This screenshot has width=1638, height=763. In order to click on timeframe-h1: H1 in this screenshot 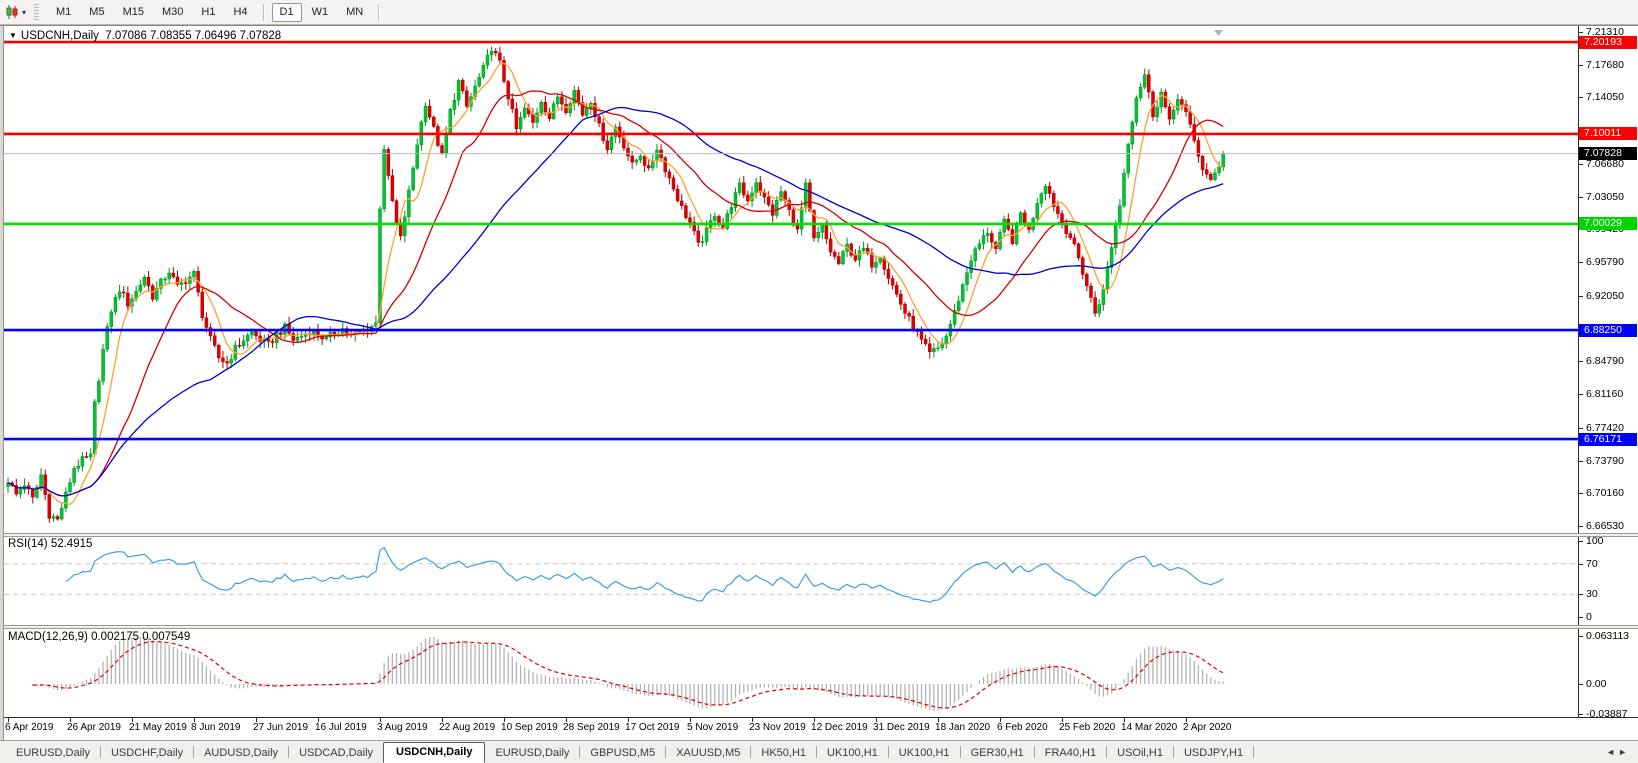, I will do `click(208, 11)`.